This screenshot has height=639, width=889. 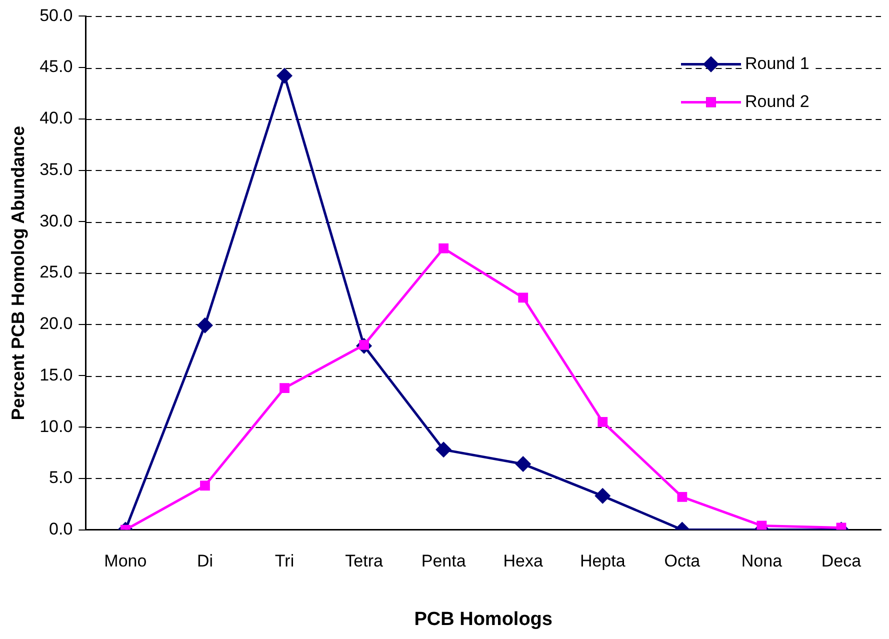 I want to click on x-tick-label: Penta, so click(x=443, y=561).